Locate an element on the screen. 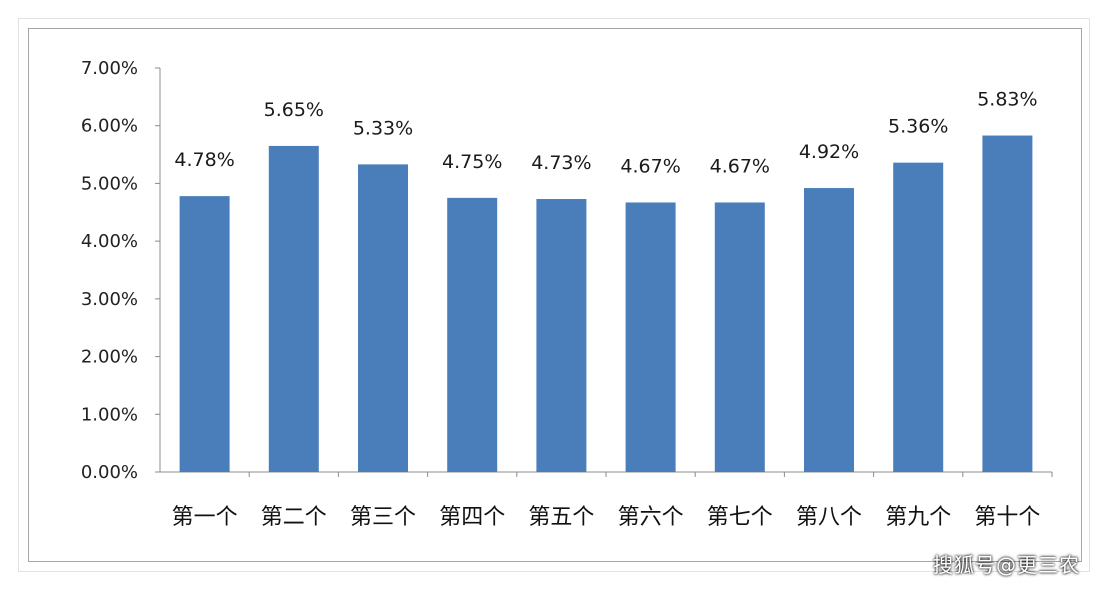 The width and height of the screenshot is (1104, 590). data-label: 4.92% is located at coordinates (829, 152).